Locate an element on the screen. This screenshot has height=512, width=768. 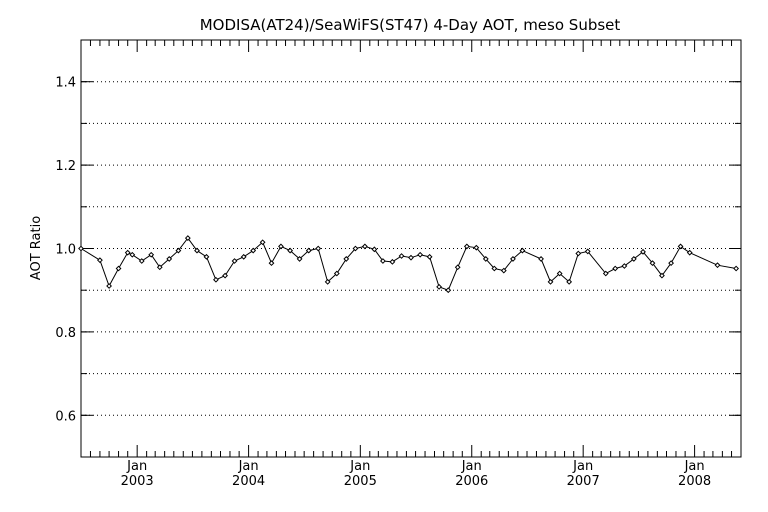
y-tick-label: 0.8 is located at coordinates (65, 333).